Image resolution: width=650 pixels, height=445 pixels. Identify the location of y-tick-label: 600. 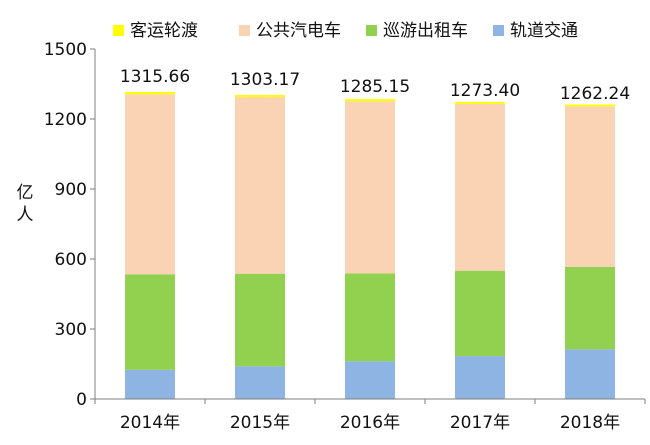
(71, 260).